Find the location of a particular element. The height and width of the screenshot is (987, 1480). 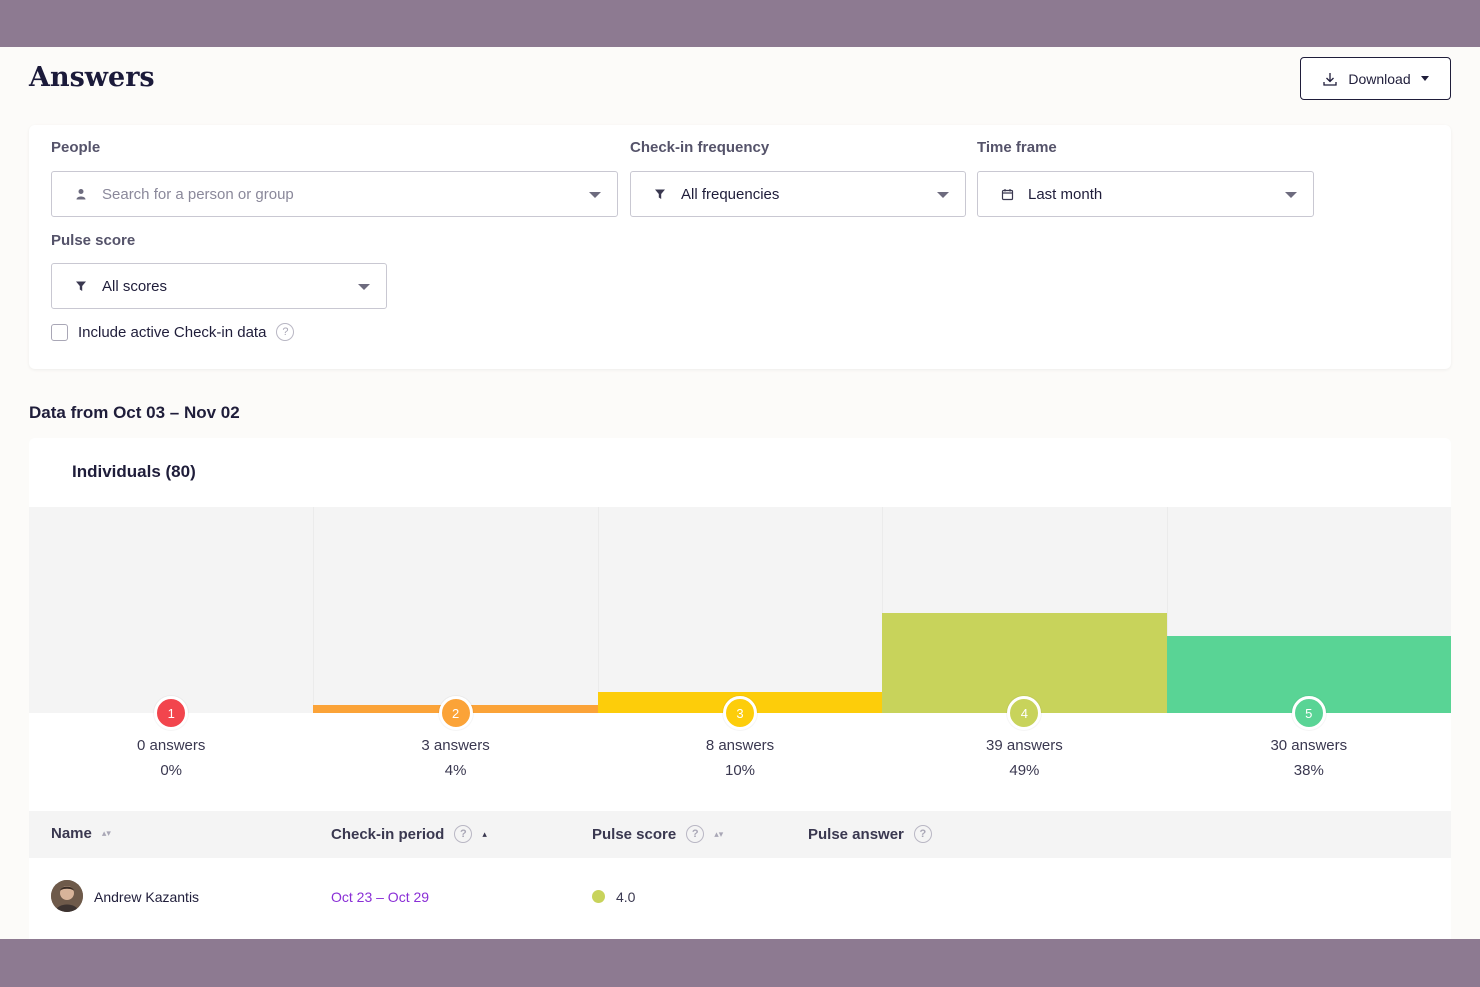

table-row: Andrew Kazantis Oct 23 – Oct 29 4.0 is located at coordinates (740, 897).